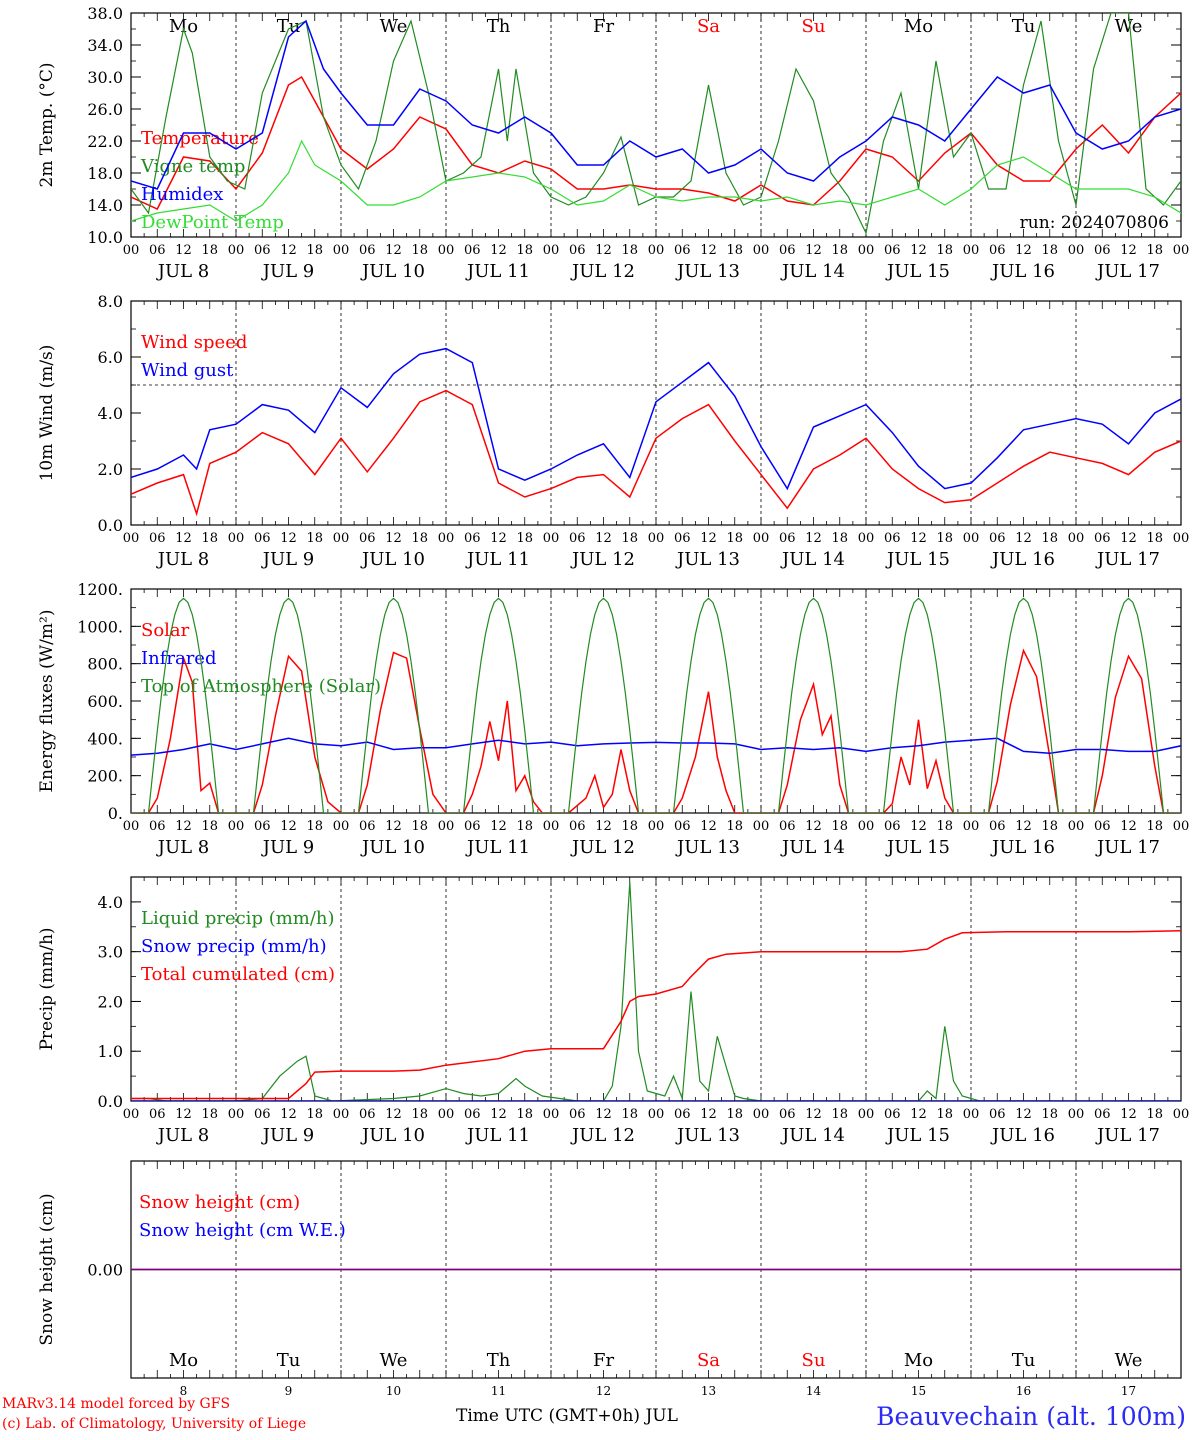  I want to click on y-tick-label: 400., so click(105, 738).